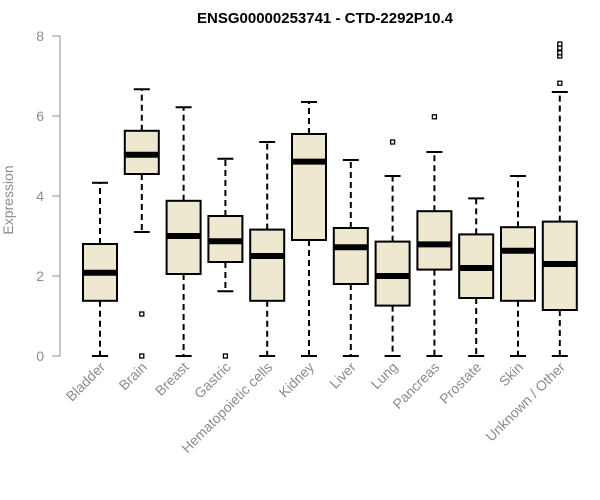  What do you see at coordinates (48, 196) in the screenshot?
I see `y-axis-ticks: 0 2 4 6 8` at bounding box center [48, 196].